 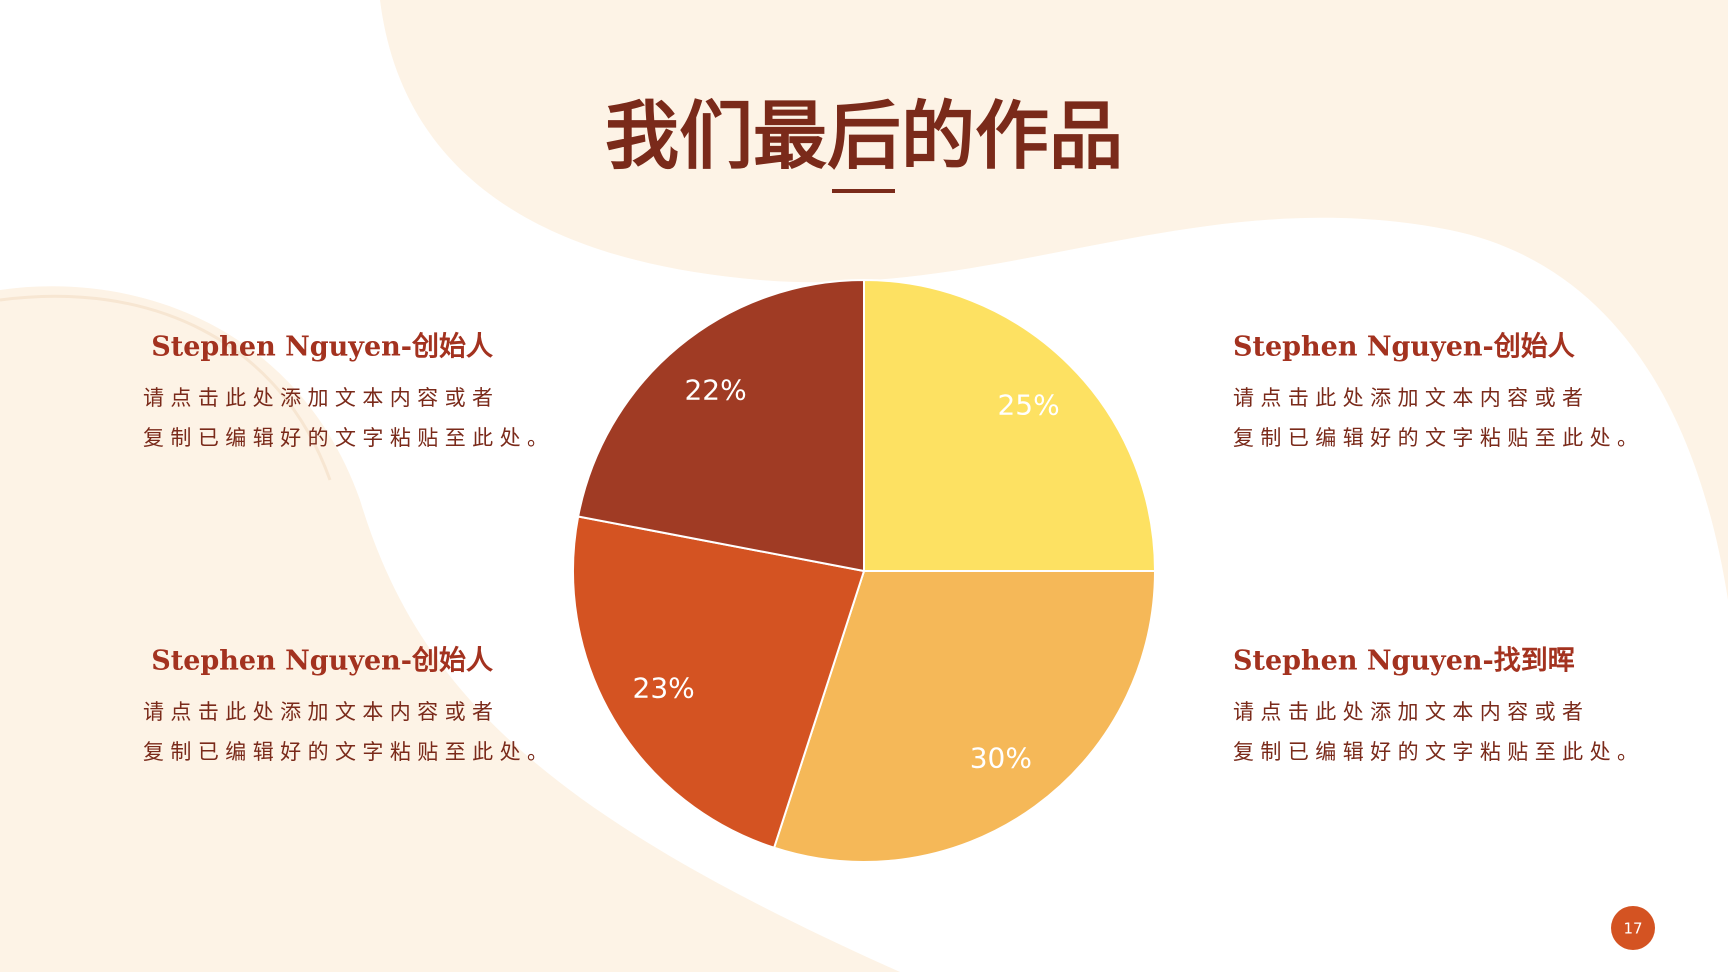 I want to click on slice-label: 25%, so click(x=1028, y=404).